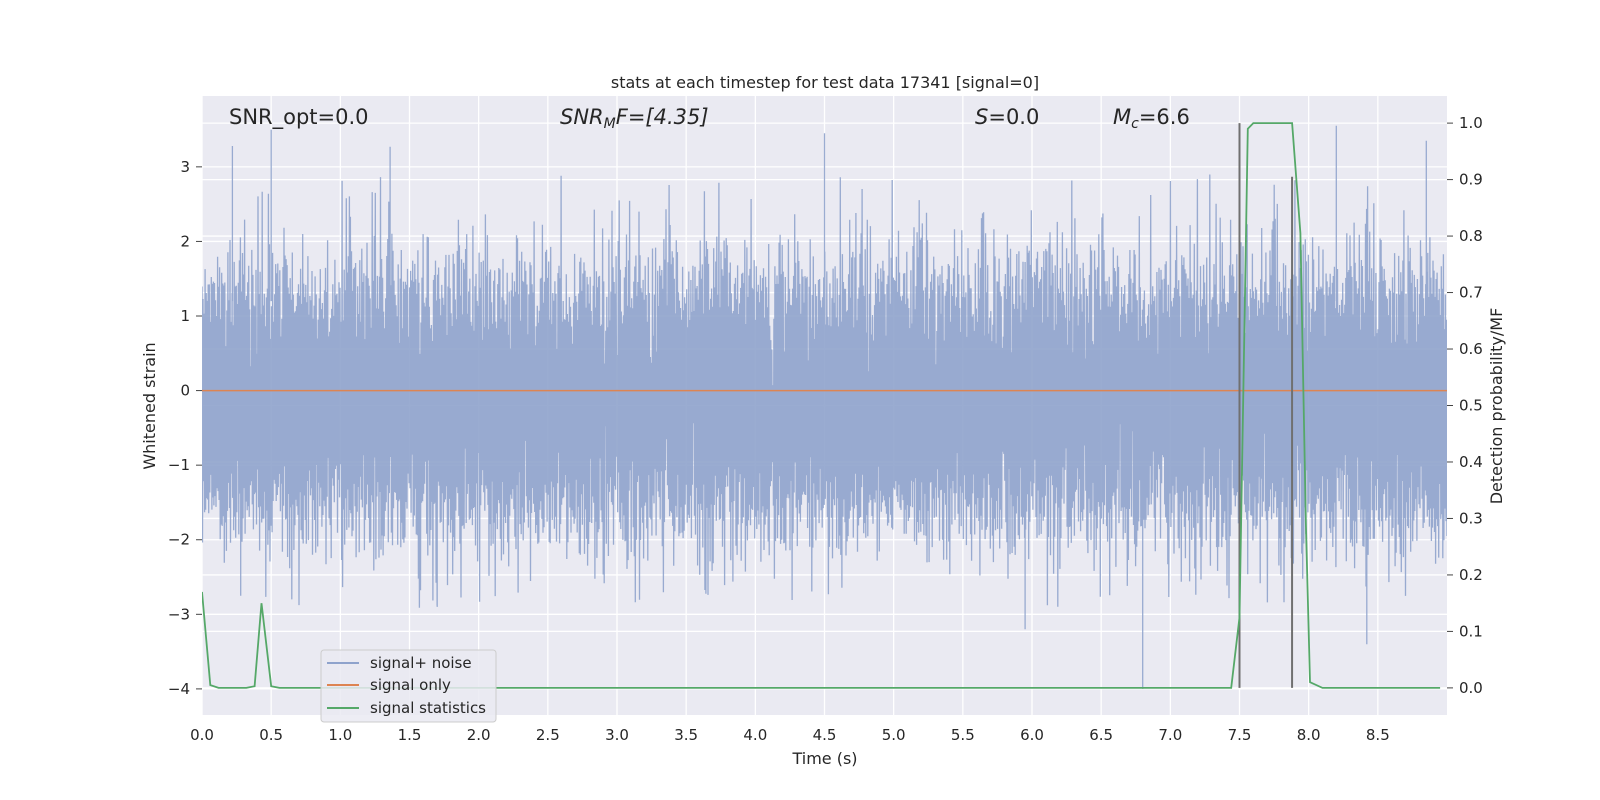  I want to click on y2-tick-label: 1.0, so click(1471, 123).